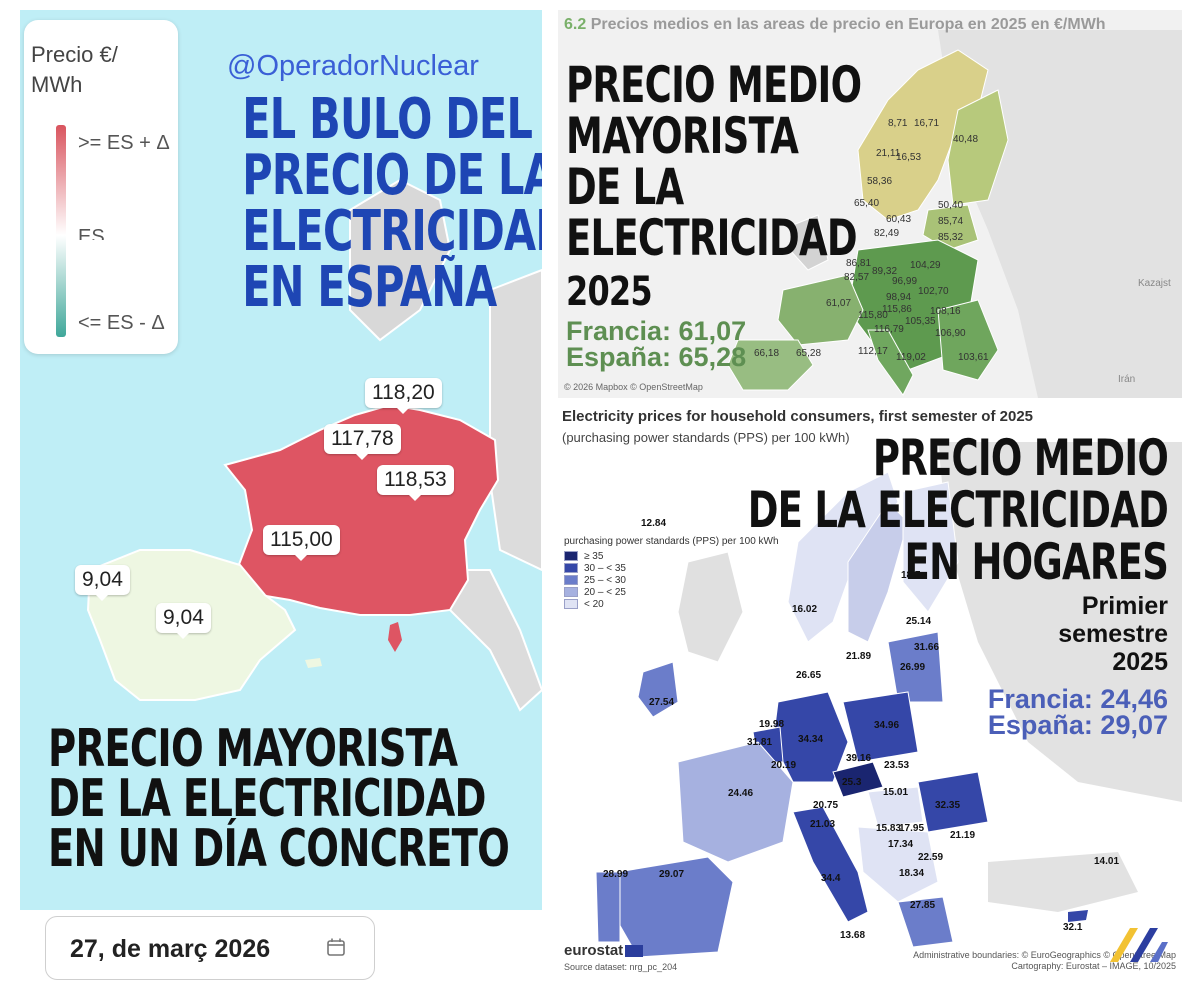 This screenshot has width=1200, height=1005. Describe the element at coordinates (809, 353) in the screenshot. I see `map-value-label: 65,28` at that location.